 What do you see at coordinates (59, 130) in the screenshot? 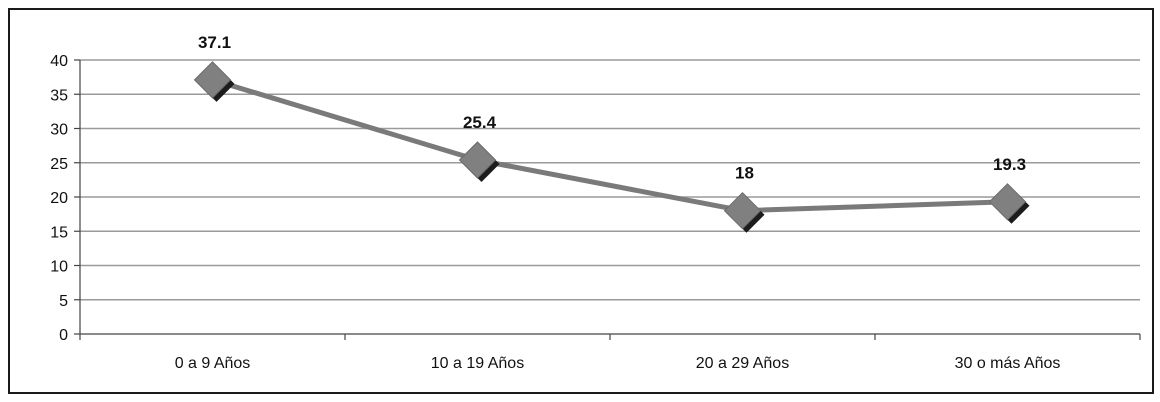
I see `y-tick-label: 30` at bounding box center [59, 130].